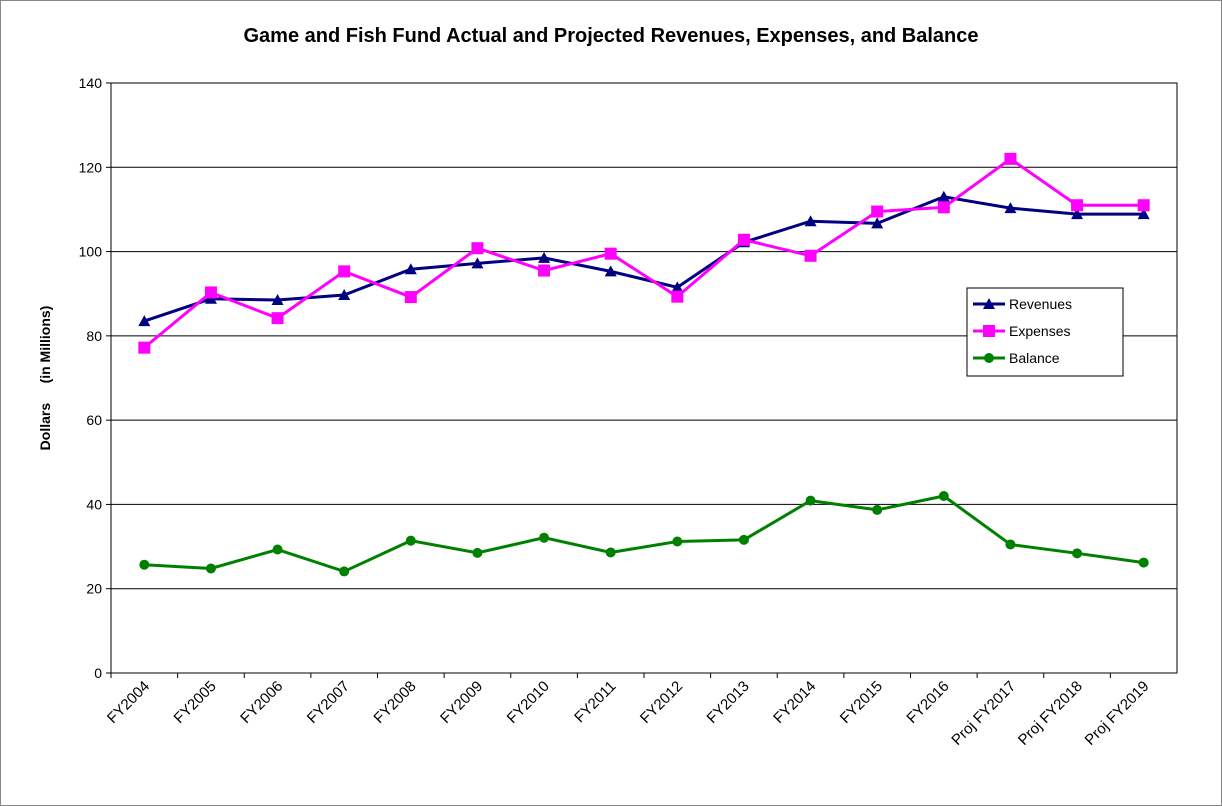  What do you see at coordinates (91, 83) in the screenshot?
I see `y-tick-label: 140` at bounding box center [91, 83].